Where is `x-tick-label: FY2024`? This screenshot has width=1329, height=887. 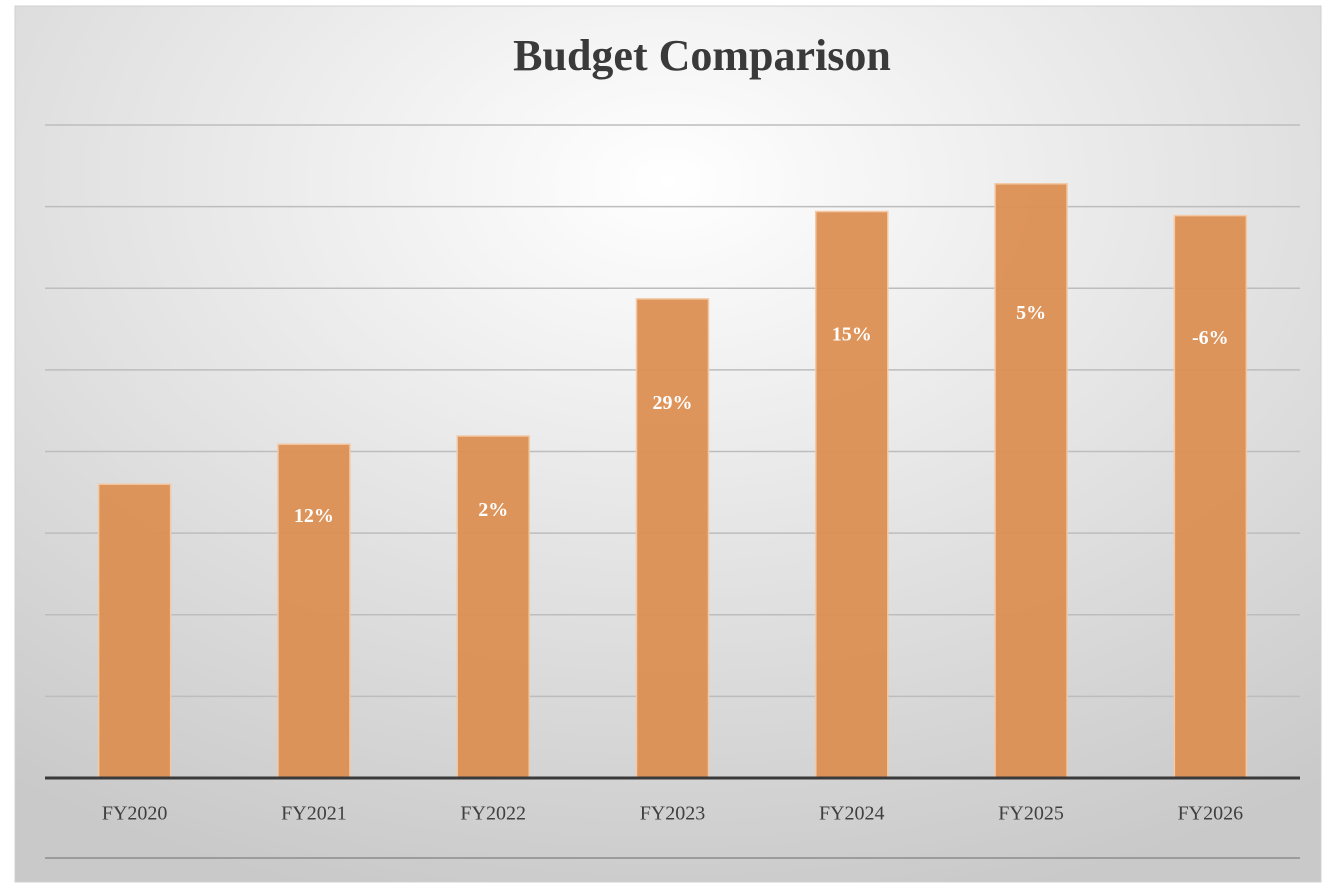 x-tick-label: FY2024 is located at coordinates (852, 814).